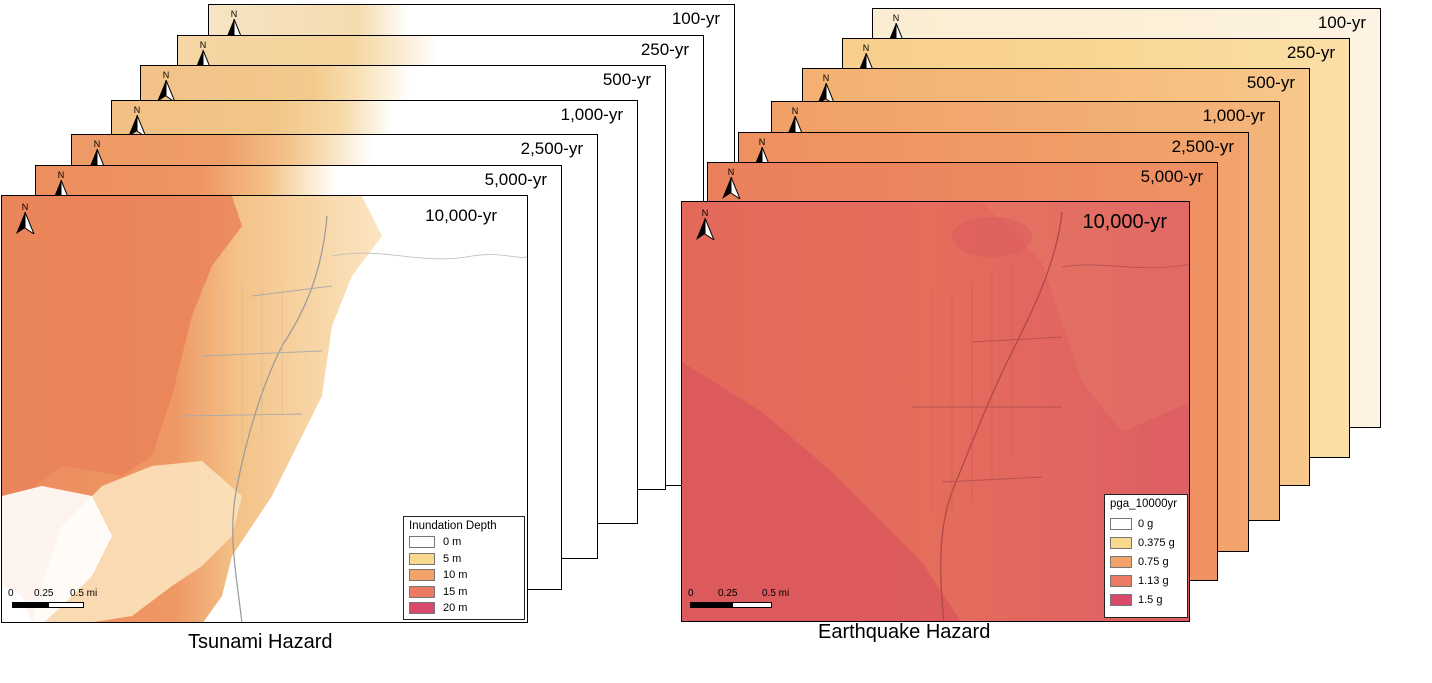 This screenshot has width=1432, height=683. What do you see at coordinates (464, 542) in the screenshot?
I see `legend-item: 0 m` at bounding box center [464, 542].